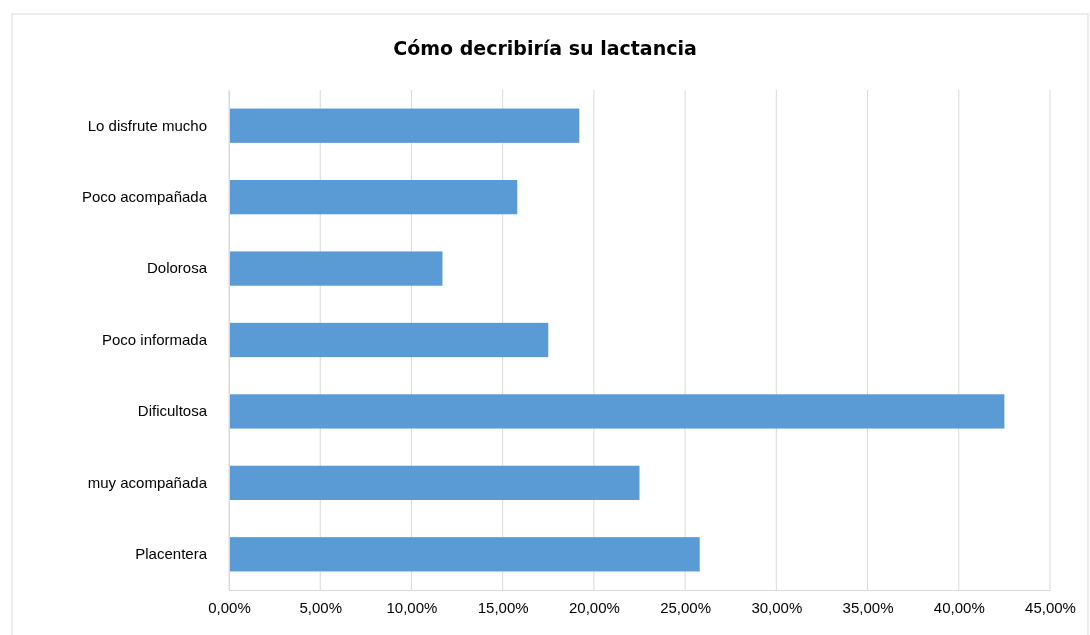  Describe the element at coordinates (147, 482) in the screenshot. I see `y-tick-label: muy acompañada` at that location.